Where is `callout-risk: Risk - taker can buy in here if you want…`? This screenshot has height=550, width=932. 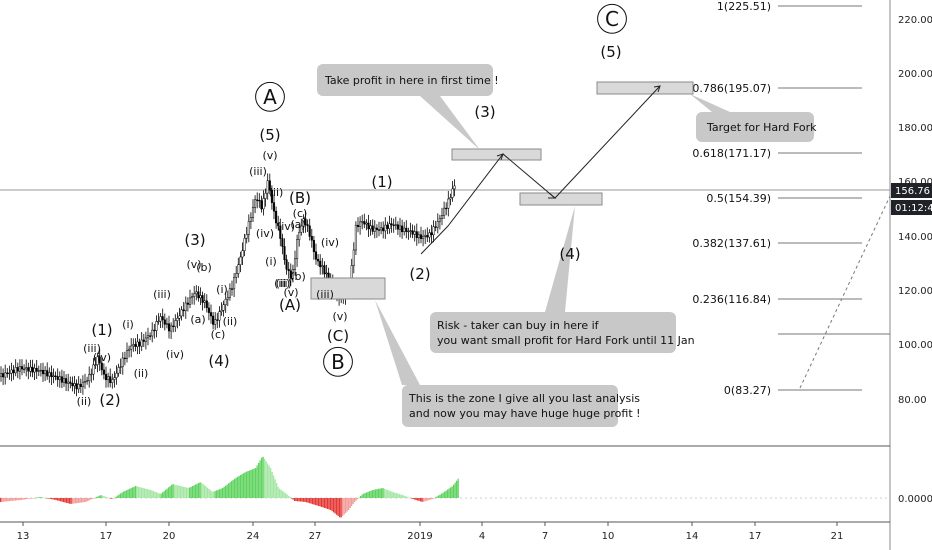 callout-risk: Risk - taker can buy in here if you want… is located at coordinates (562, 279).